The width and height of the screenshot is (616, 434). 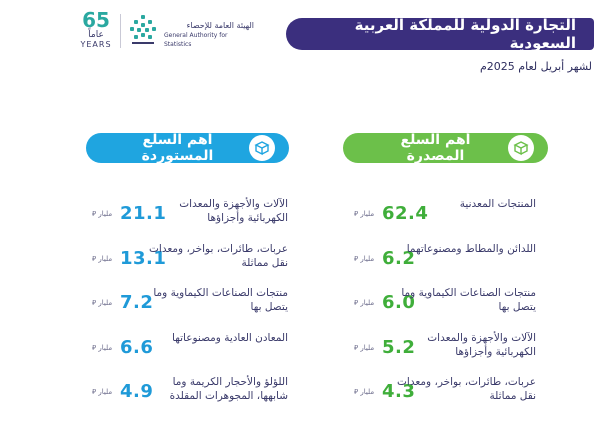 I want to click on category-label: اللدائن والمطاط ومصنوعاتهما, so click(x=471, y=248).